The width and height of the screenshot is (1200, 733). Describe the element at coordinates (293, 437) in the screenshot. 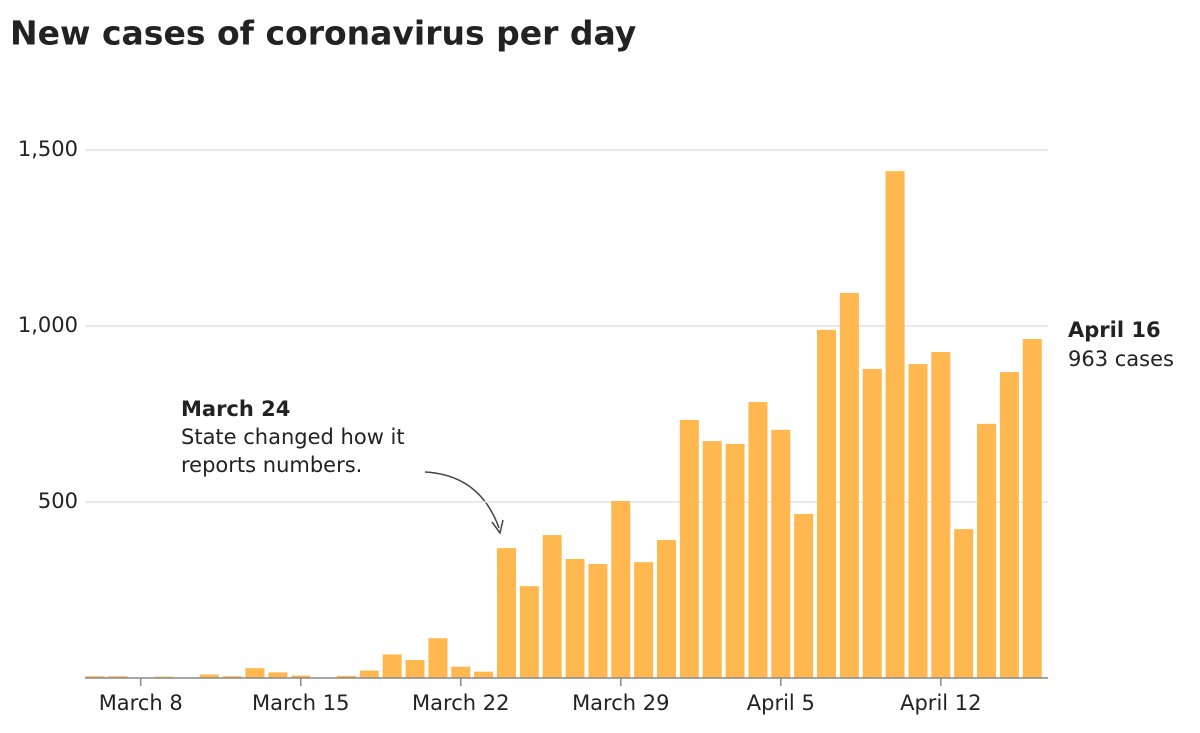

I see `annotation-text: State changed how it` at that location.